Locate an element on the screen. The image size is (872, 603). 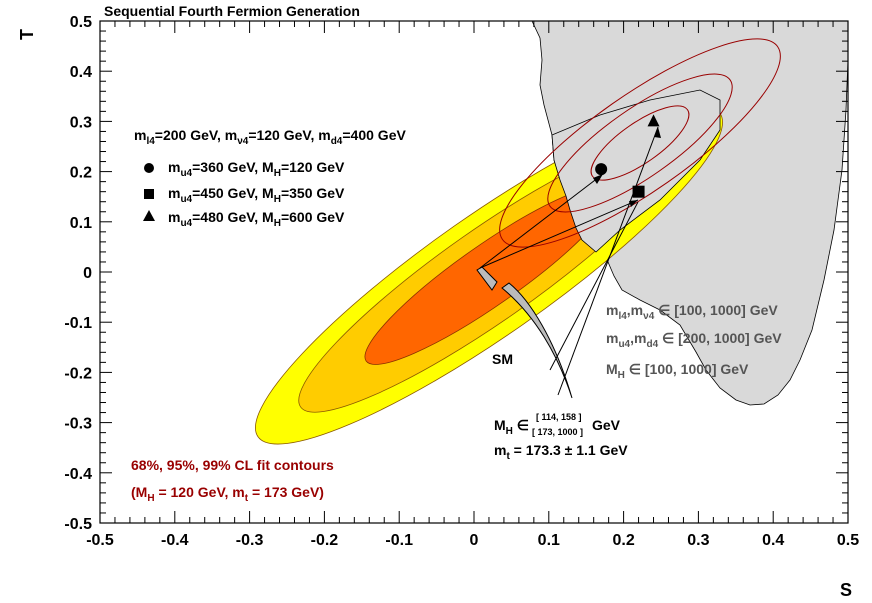
scan-range-2: mu4,md4 ∈ [200, 1000] GeV is located at coordinates (694, 340).